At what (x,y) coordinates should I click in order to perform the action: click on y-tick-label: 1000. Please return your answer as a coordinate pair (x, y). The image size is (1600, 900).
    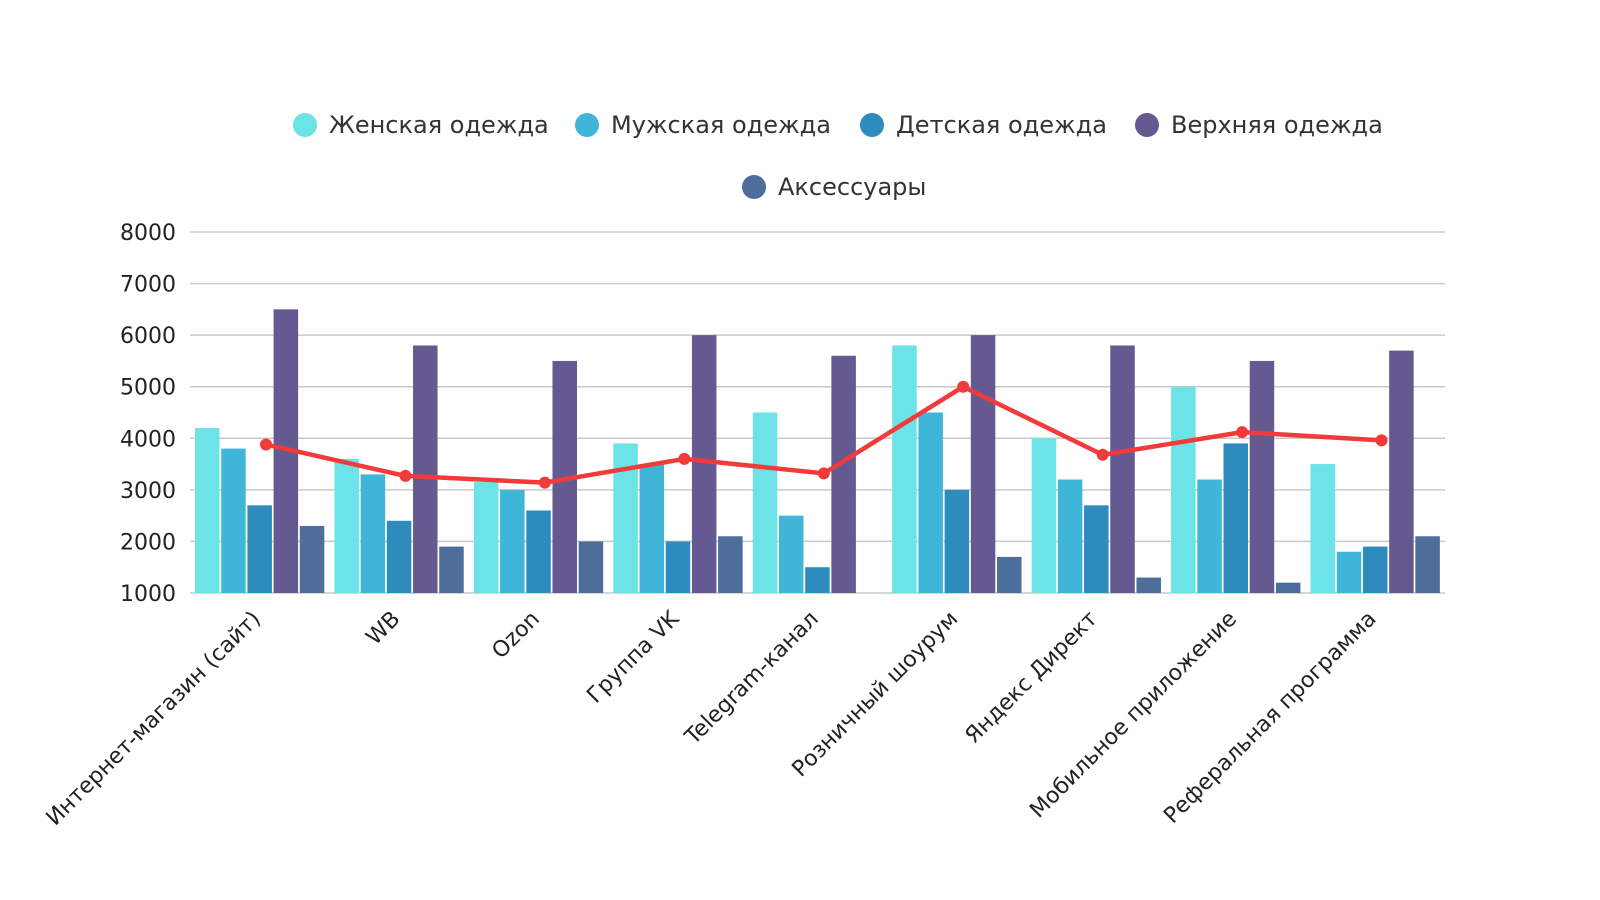
    Looking at the image, I should click on (148, 594).